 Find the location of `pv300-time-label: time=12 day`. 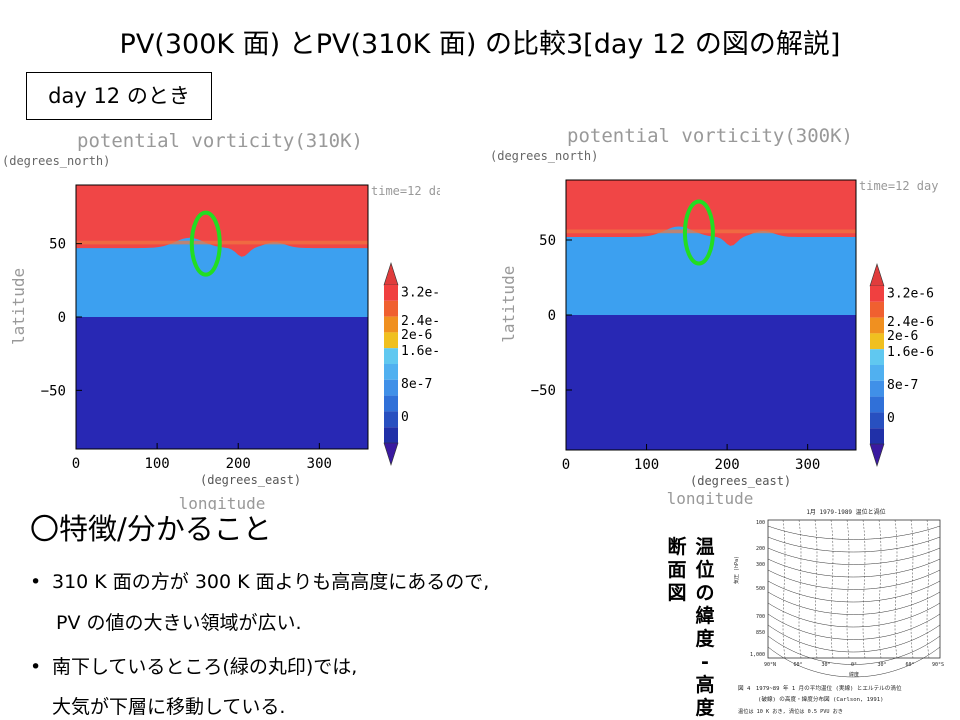

pv300-time-label: time=12 day is located at coordinates (898, 186).